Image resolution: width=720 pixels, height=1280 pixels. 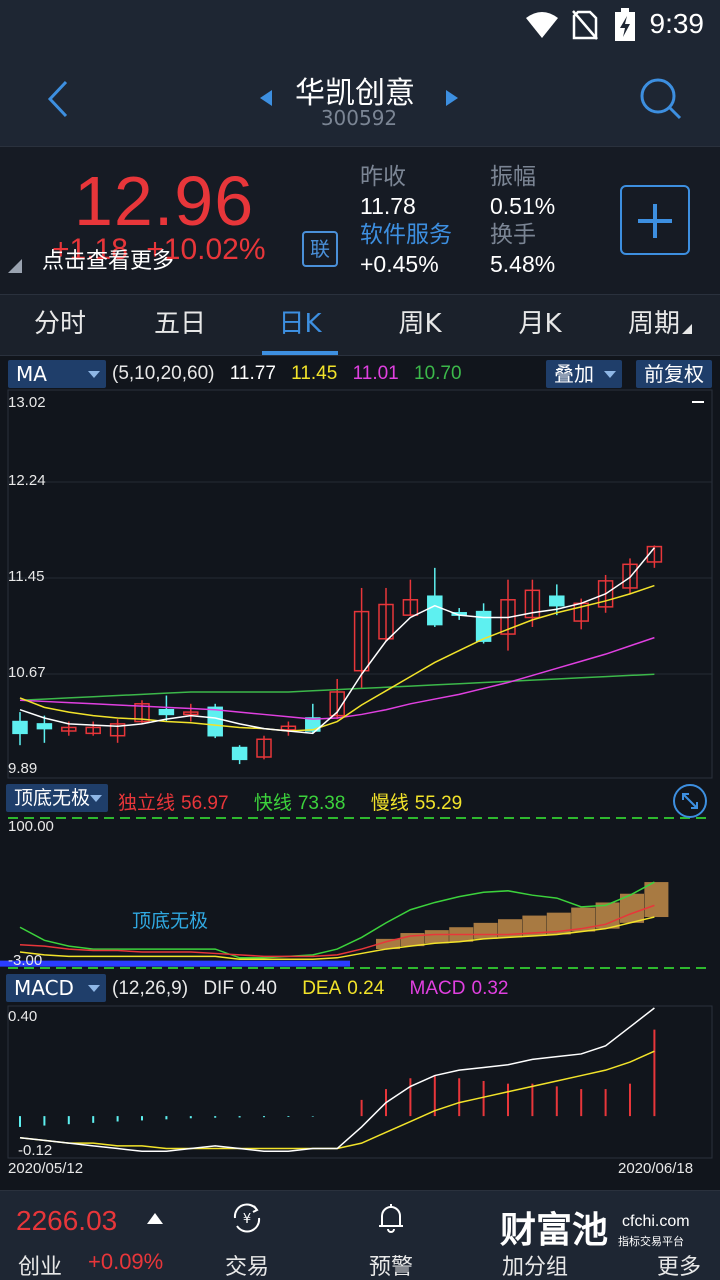 I want to click on watermark-main: 财富池, so click(x=554, y=1230).